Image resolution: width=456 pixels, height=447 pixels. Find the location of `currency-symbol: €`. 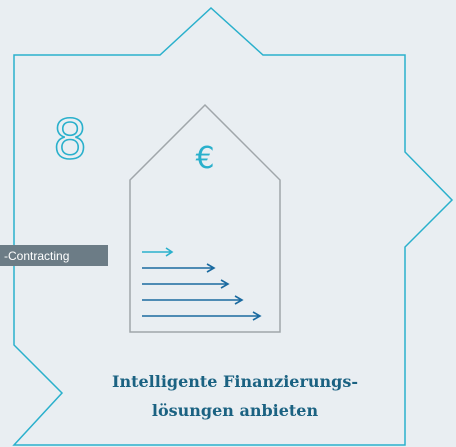

currency-symbol: € is located at coordinates (204, 158).